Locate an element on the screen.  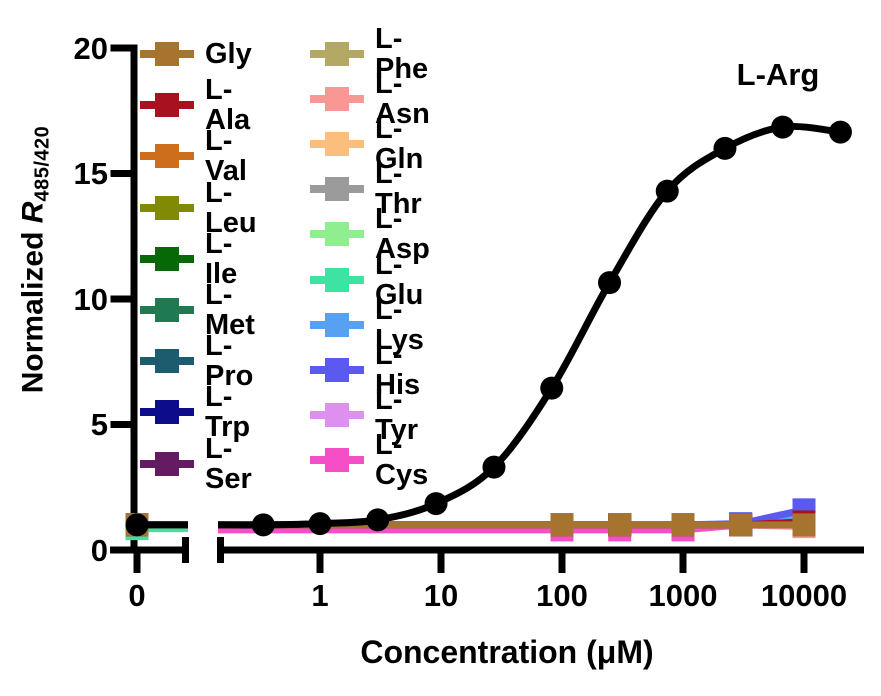
legend-item-l-lys: L-Lys is located at coordinates (367, 325).